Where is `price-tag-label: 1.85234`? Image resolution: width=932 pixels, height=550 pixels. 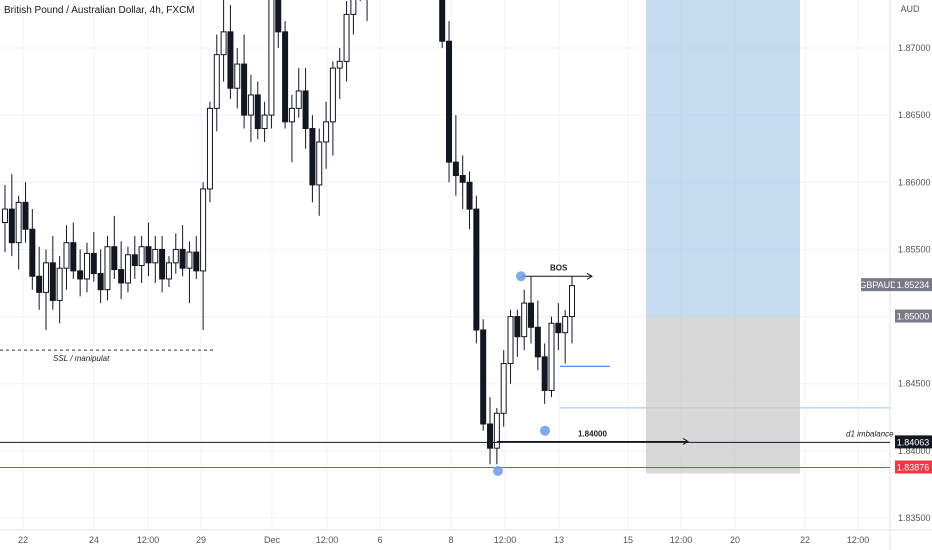 price-tag-label: 1.85234 is located at coordinates (913, 285).